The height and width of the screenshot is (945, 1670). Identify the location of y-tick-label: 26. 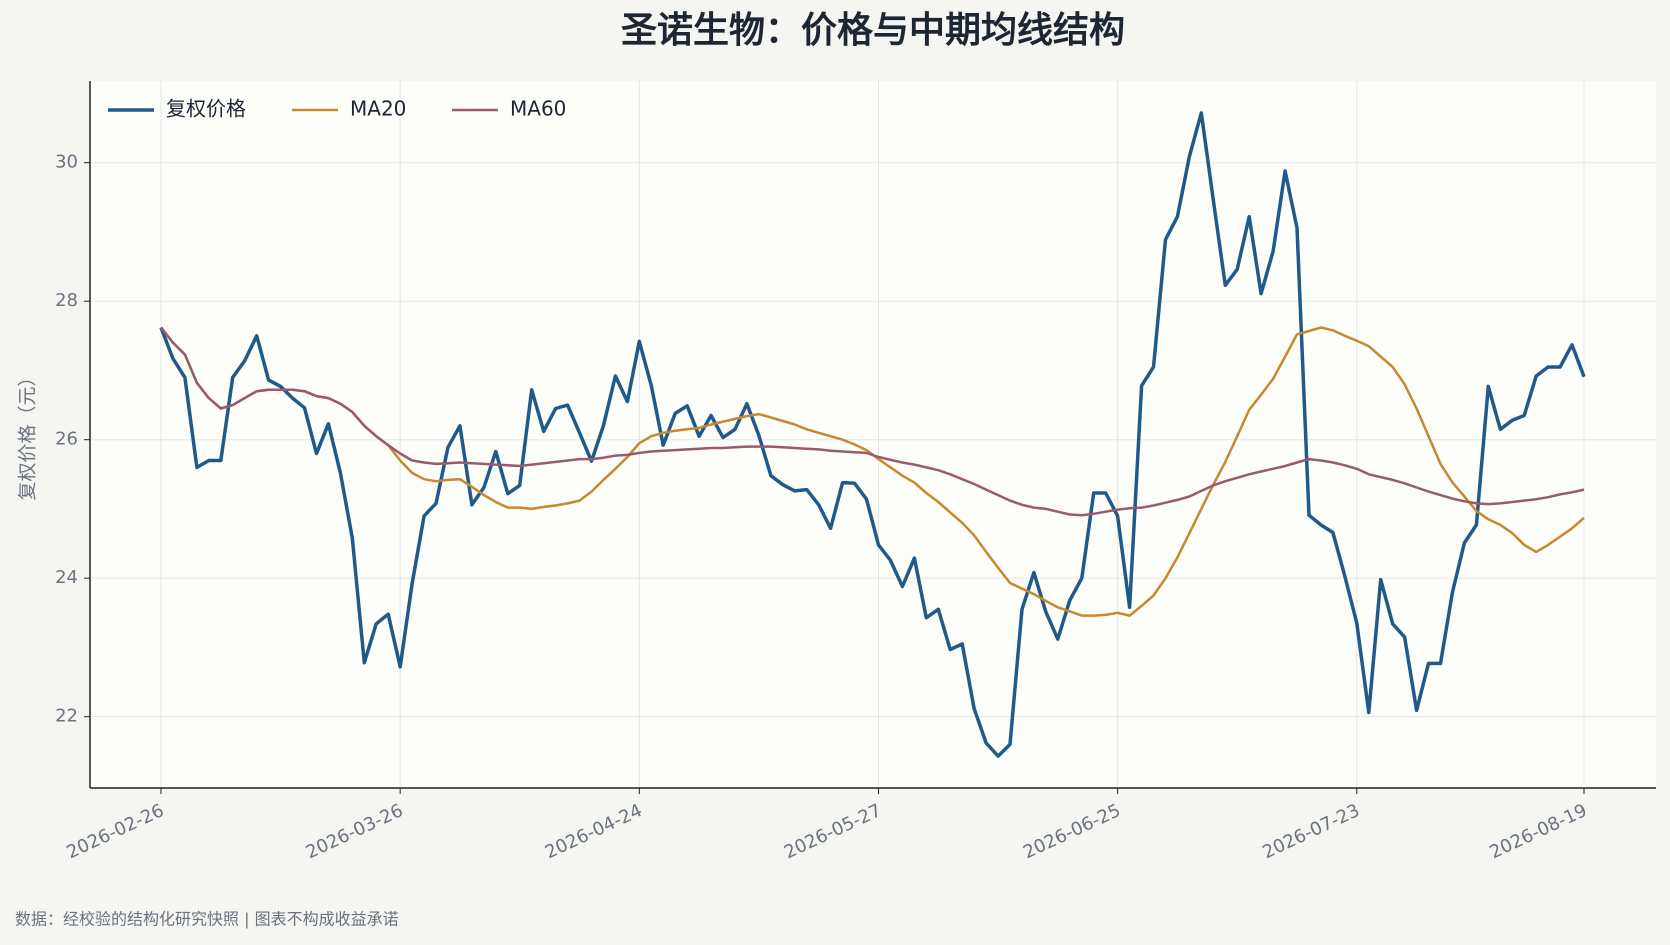
(66, 439).